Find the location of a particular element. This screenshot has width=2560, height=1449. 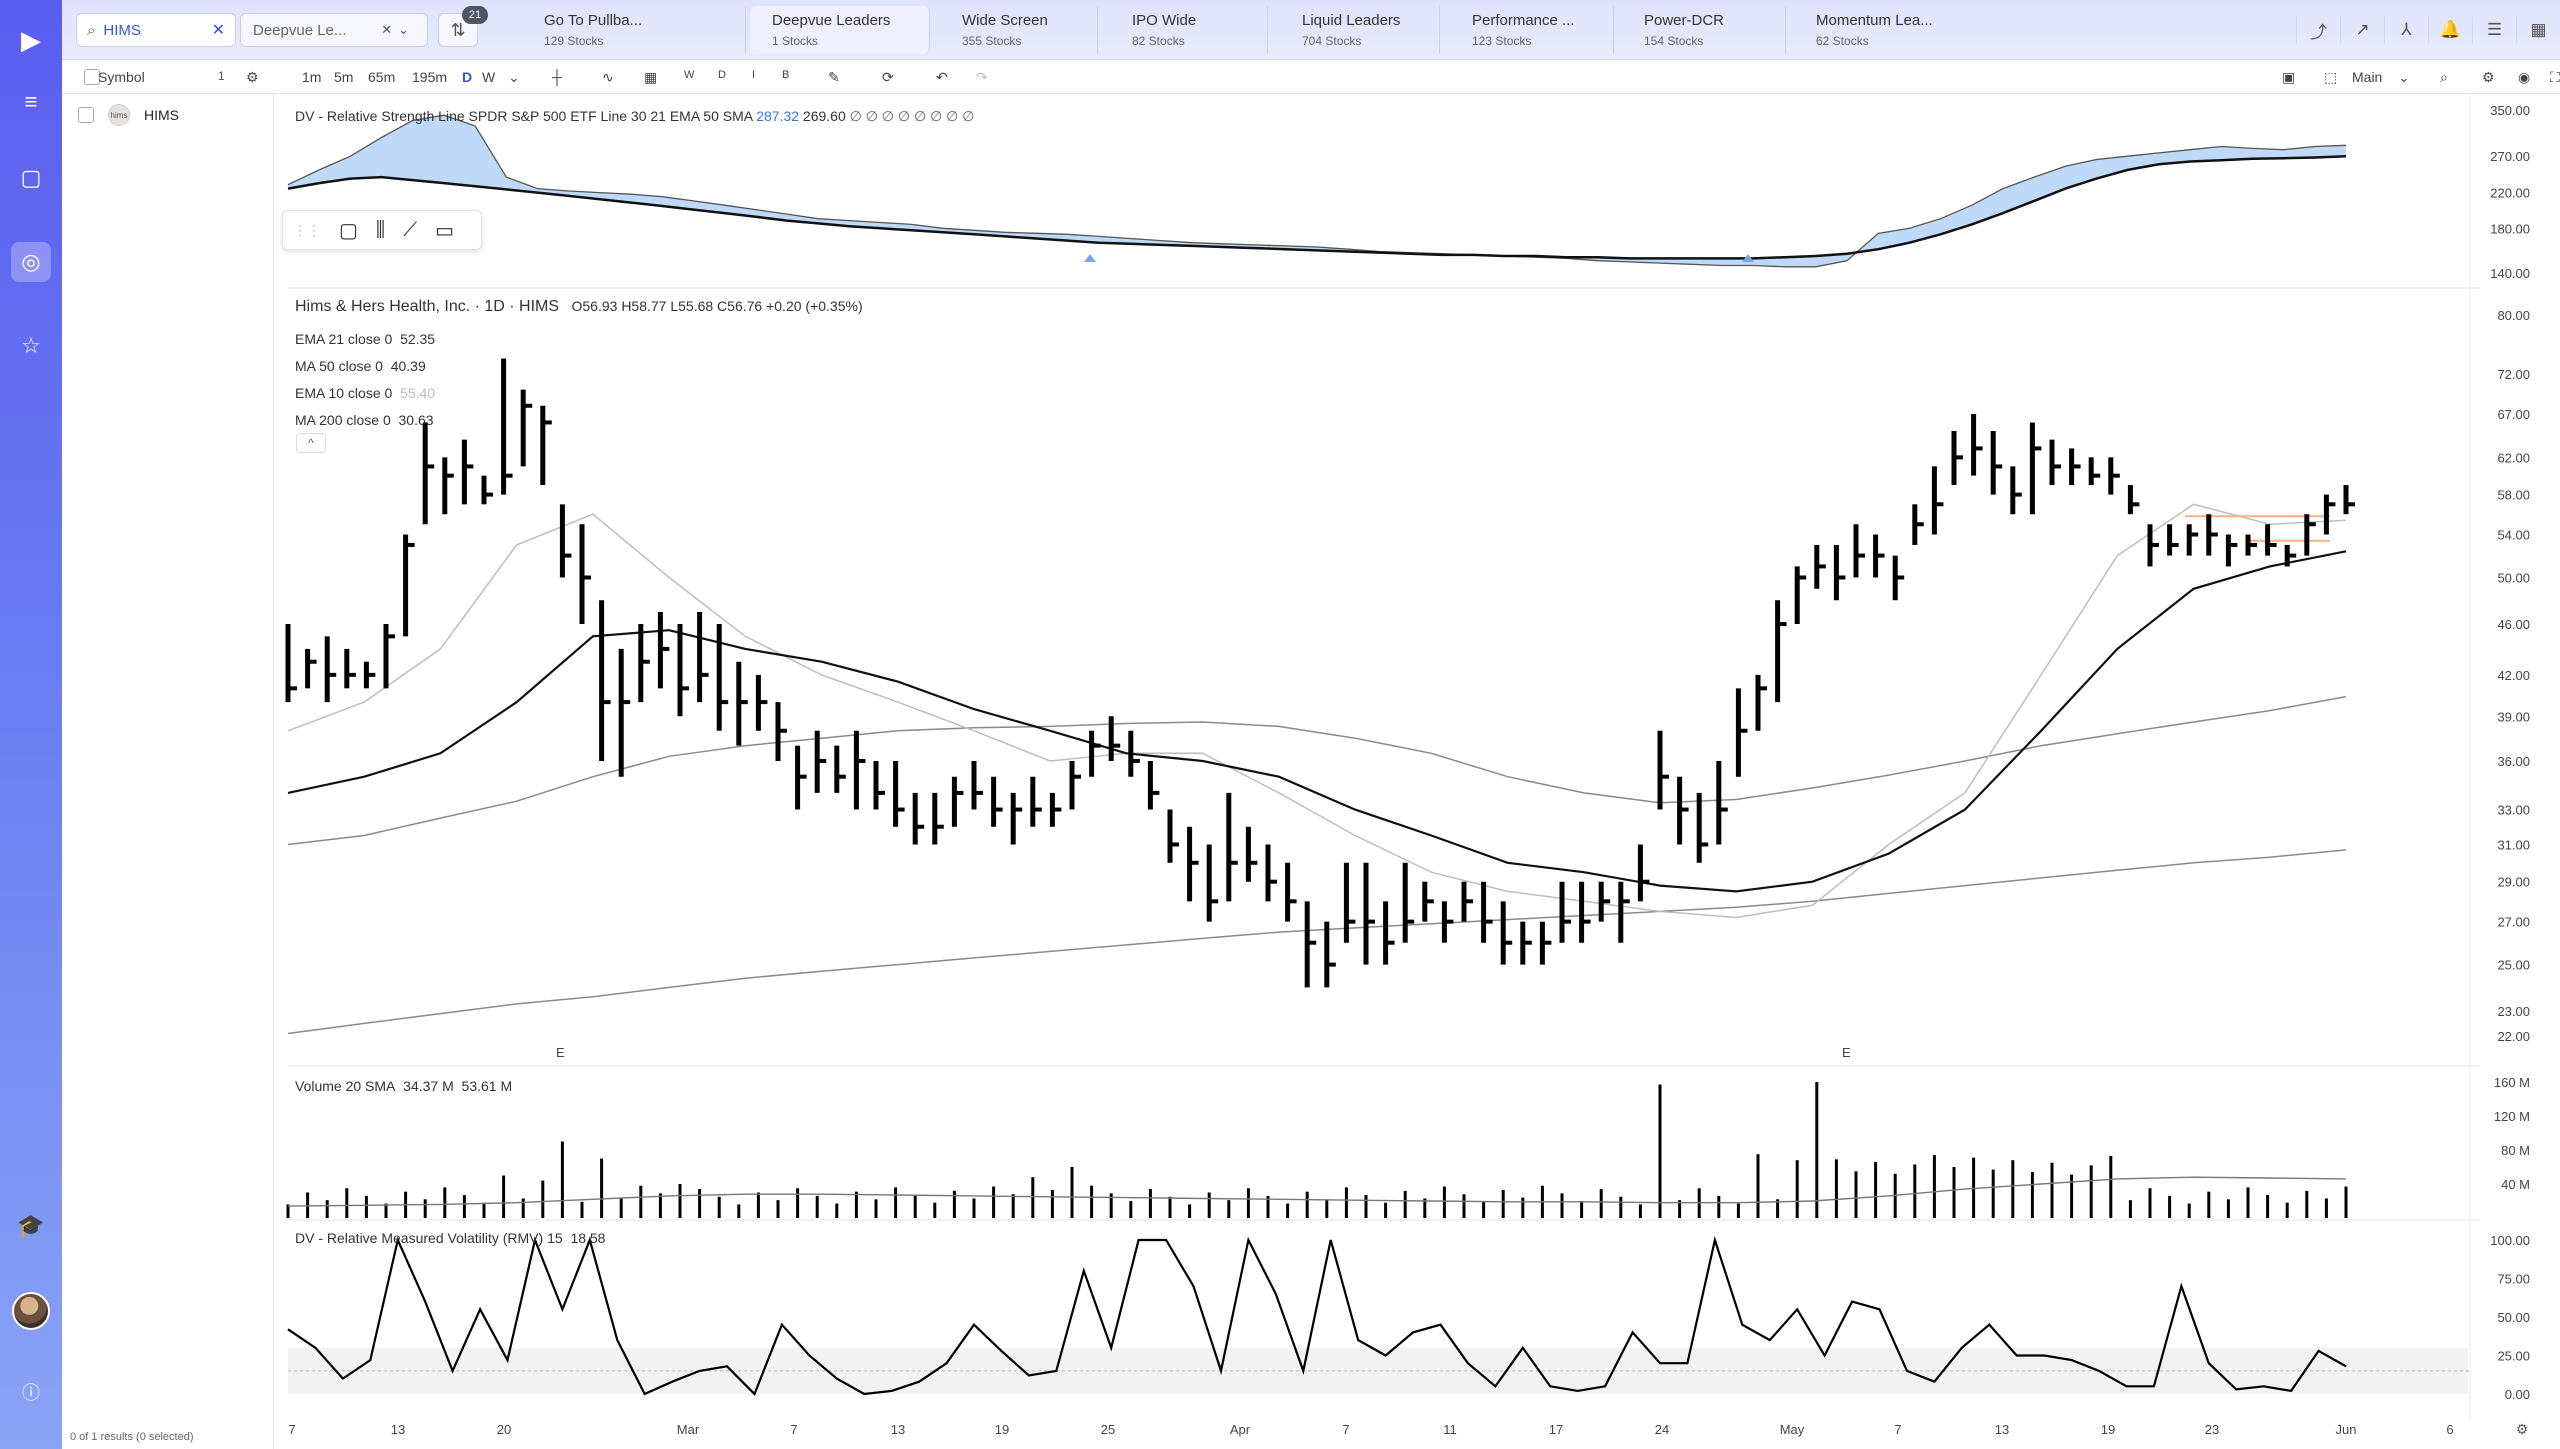

period-d: D is located at coordinates (722, 75).